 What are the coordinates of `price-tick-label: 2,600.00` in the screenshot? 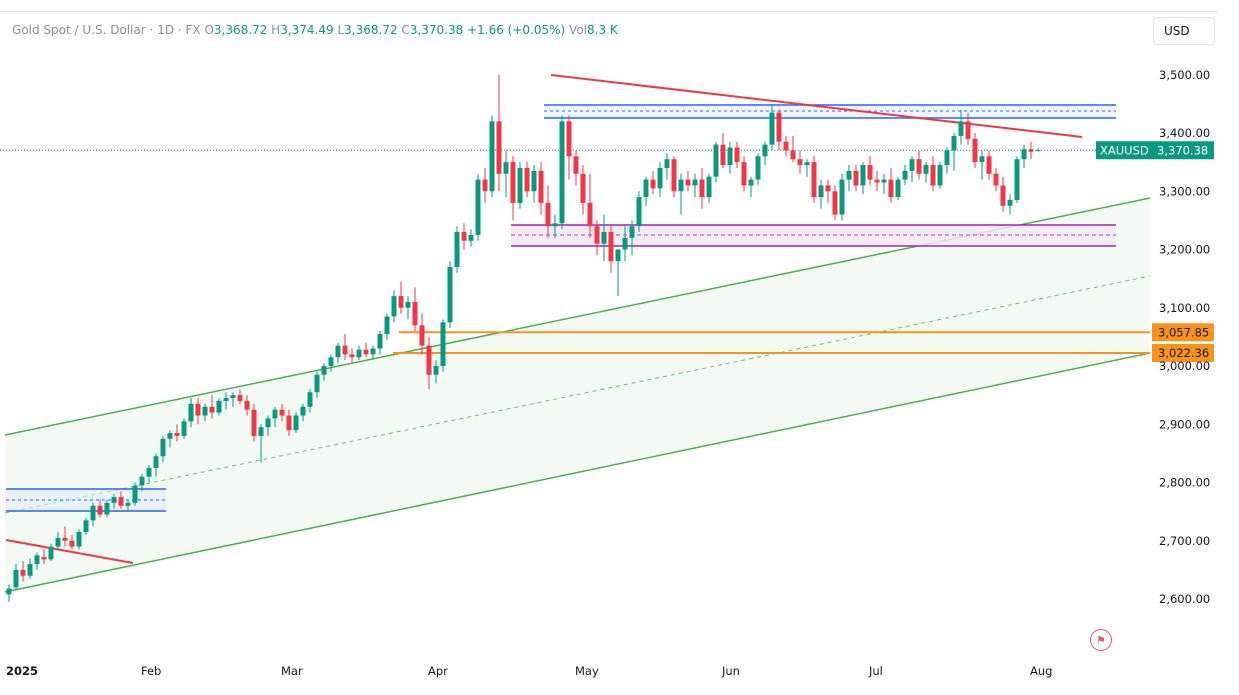 It's located at (1184, 599).